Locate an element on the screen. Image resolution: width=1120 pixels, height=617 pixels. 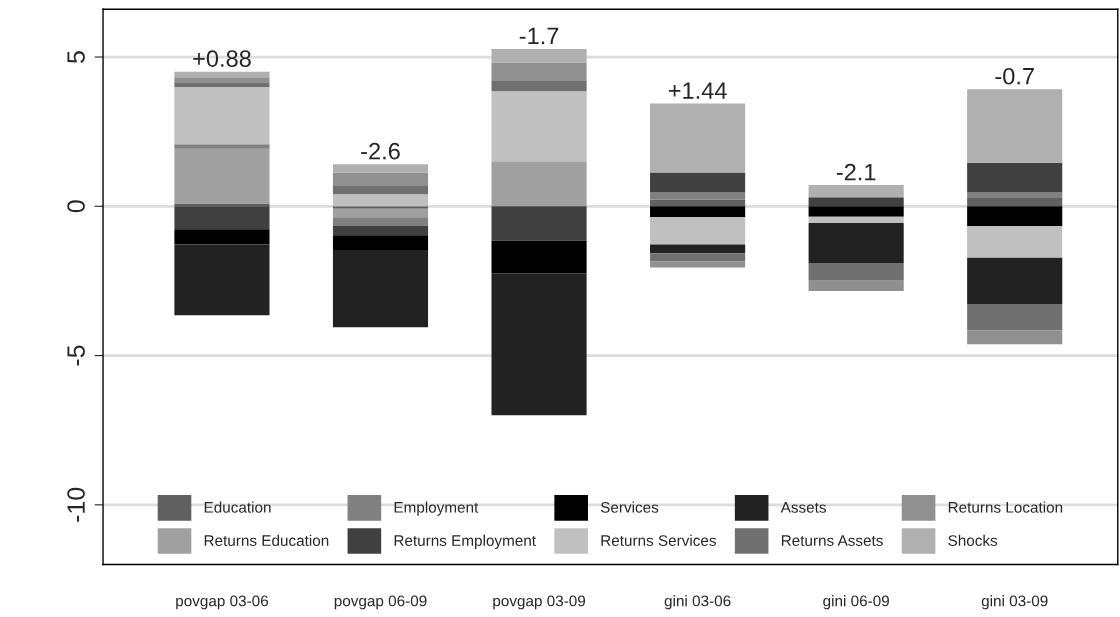
legend-label: Returns Assets is located at coordinates (832, 540).